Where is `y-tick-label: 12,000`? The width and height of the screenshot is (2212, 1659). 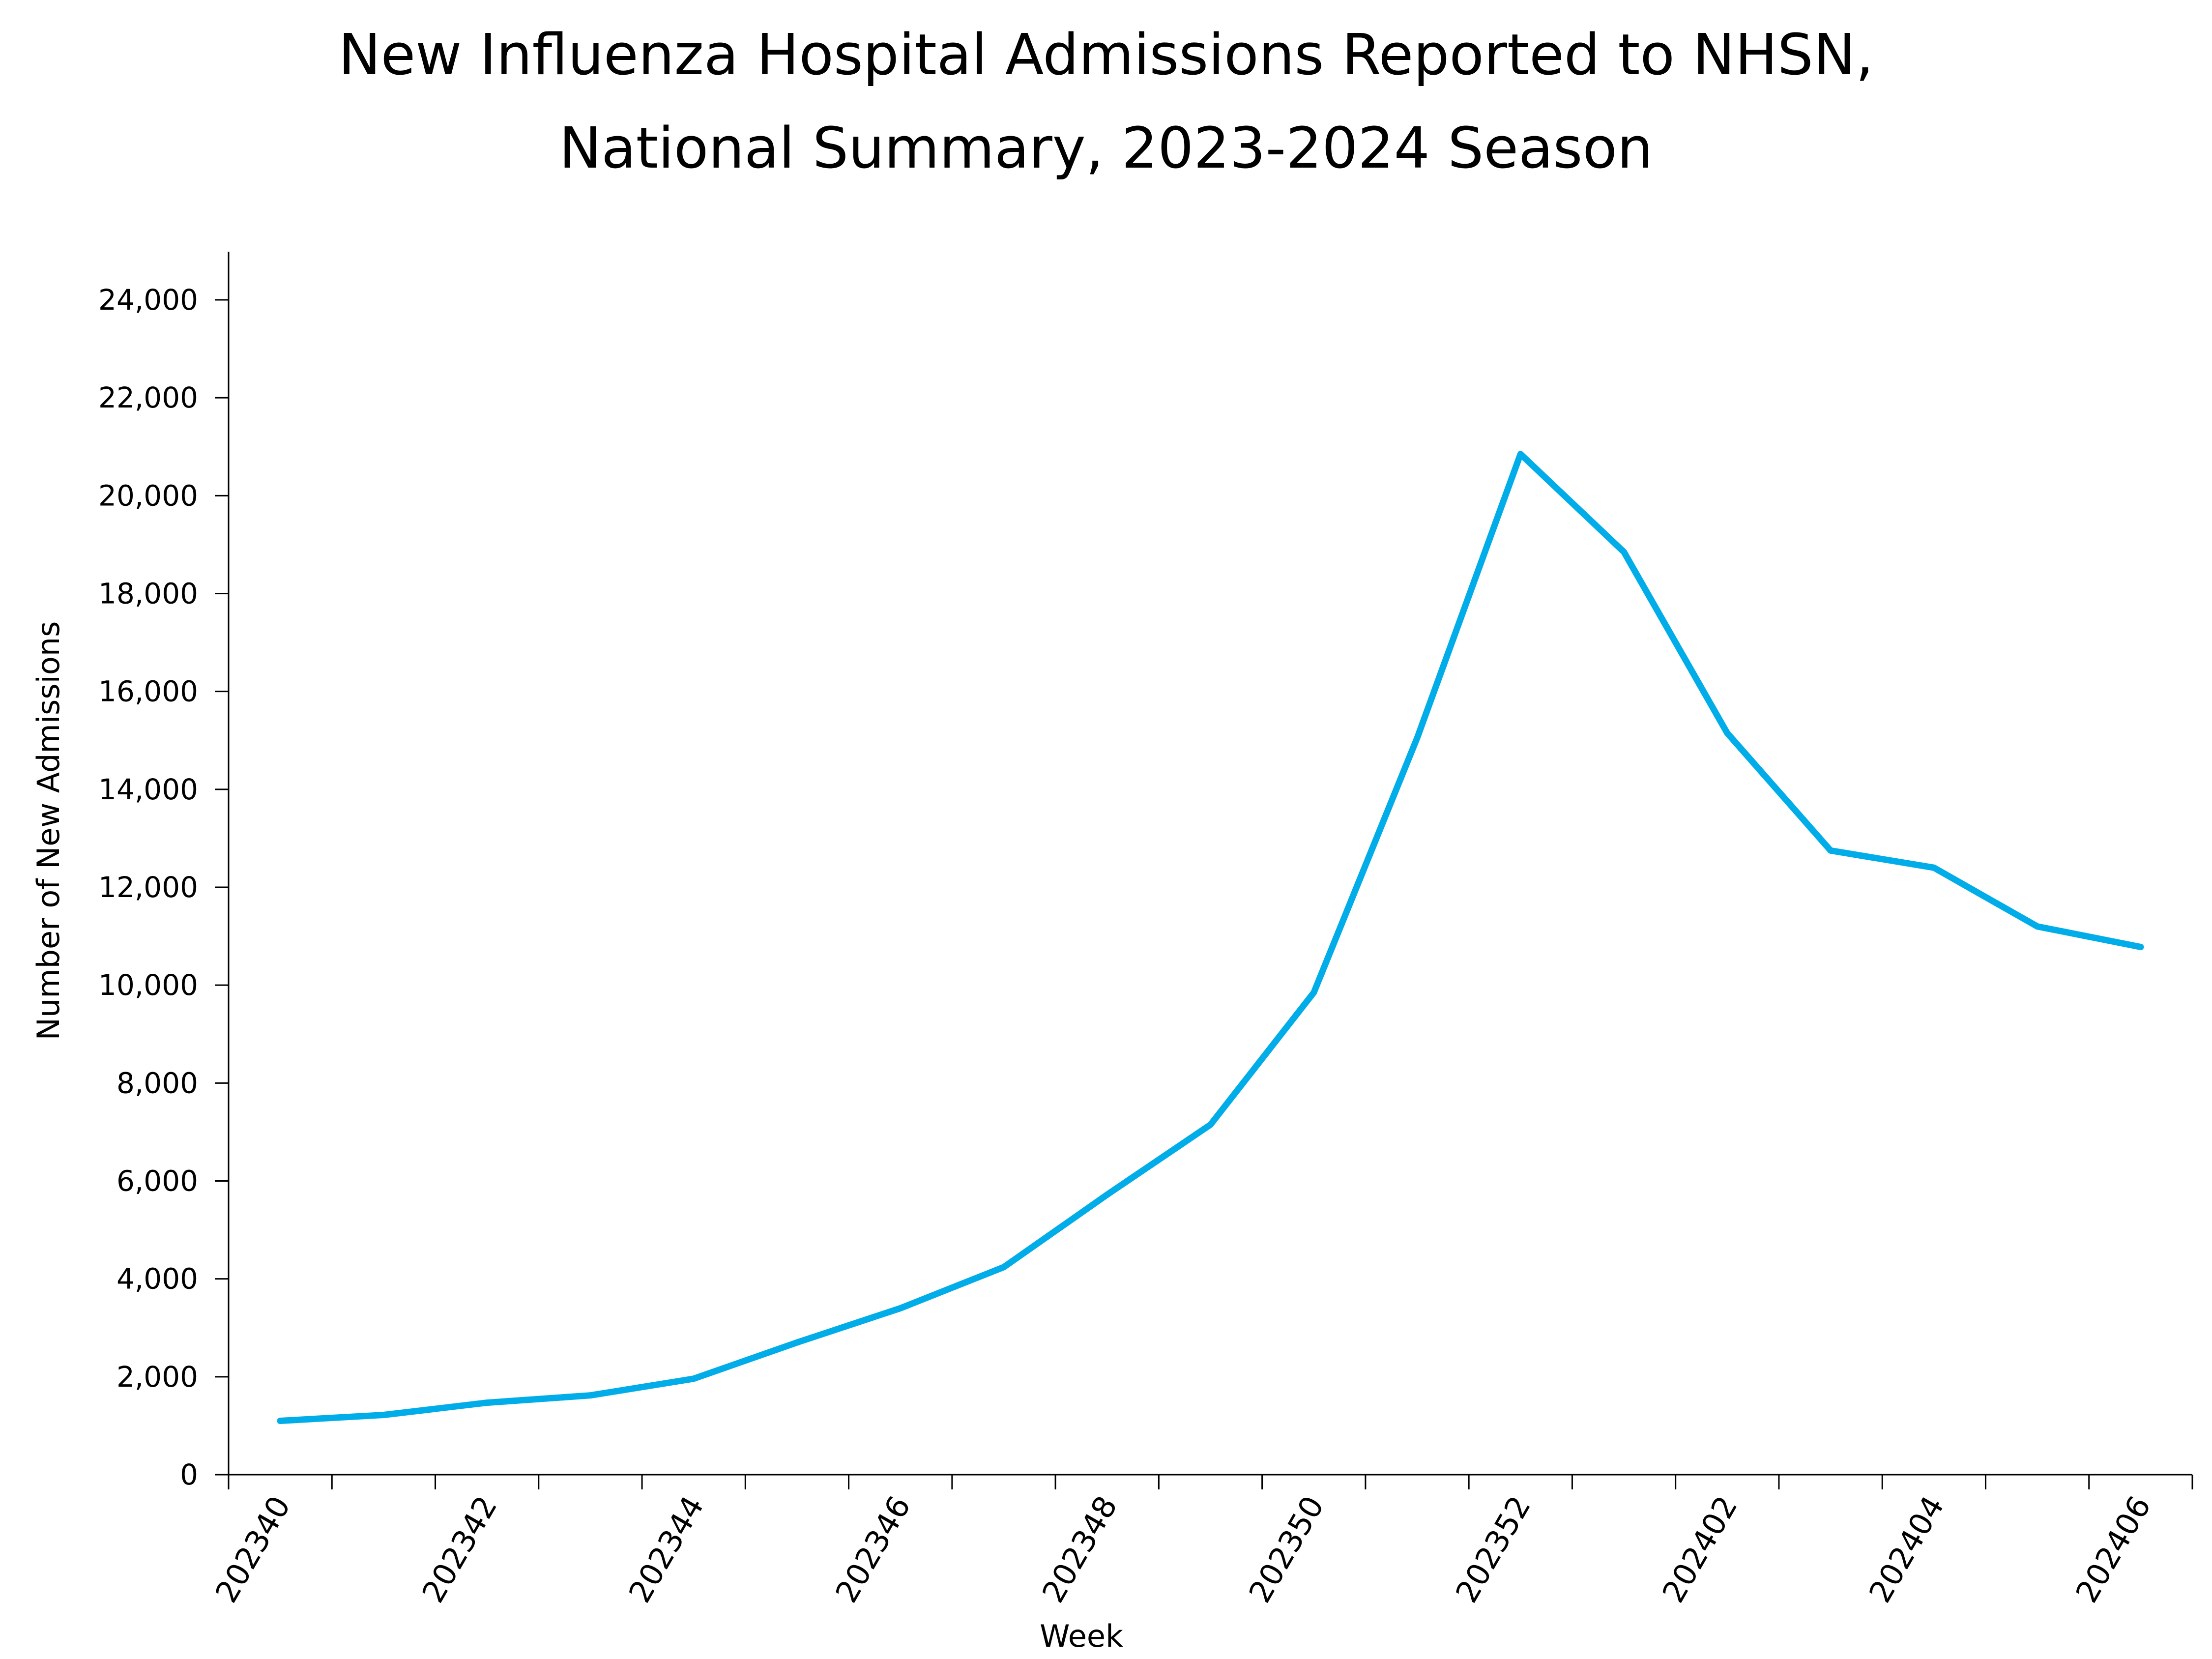 y-tick-label: 12,000 is located at coordinates (148, 887).